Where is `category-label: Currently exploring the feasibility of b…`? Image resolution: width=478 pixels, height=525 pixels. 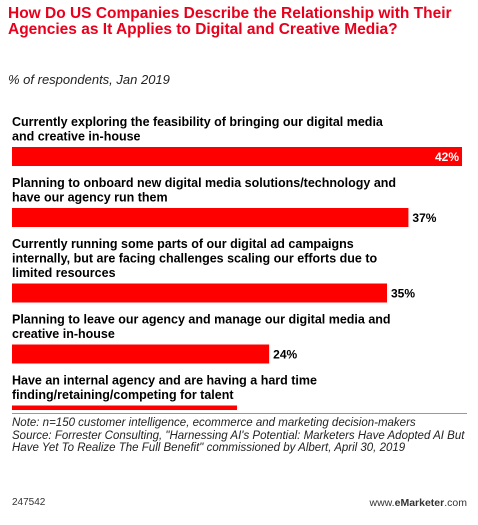
category-label: Currently exploring the feasibility of b… is located at coordinates (198, 129).